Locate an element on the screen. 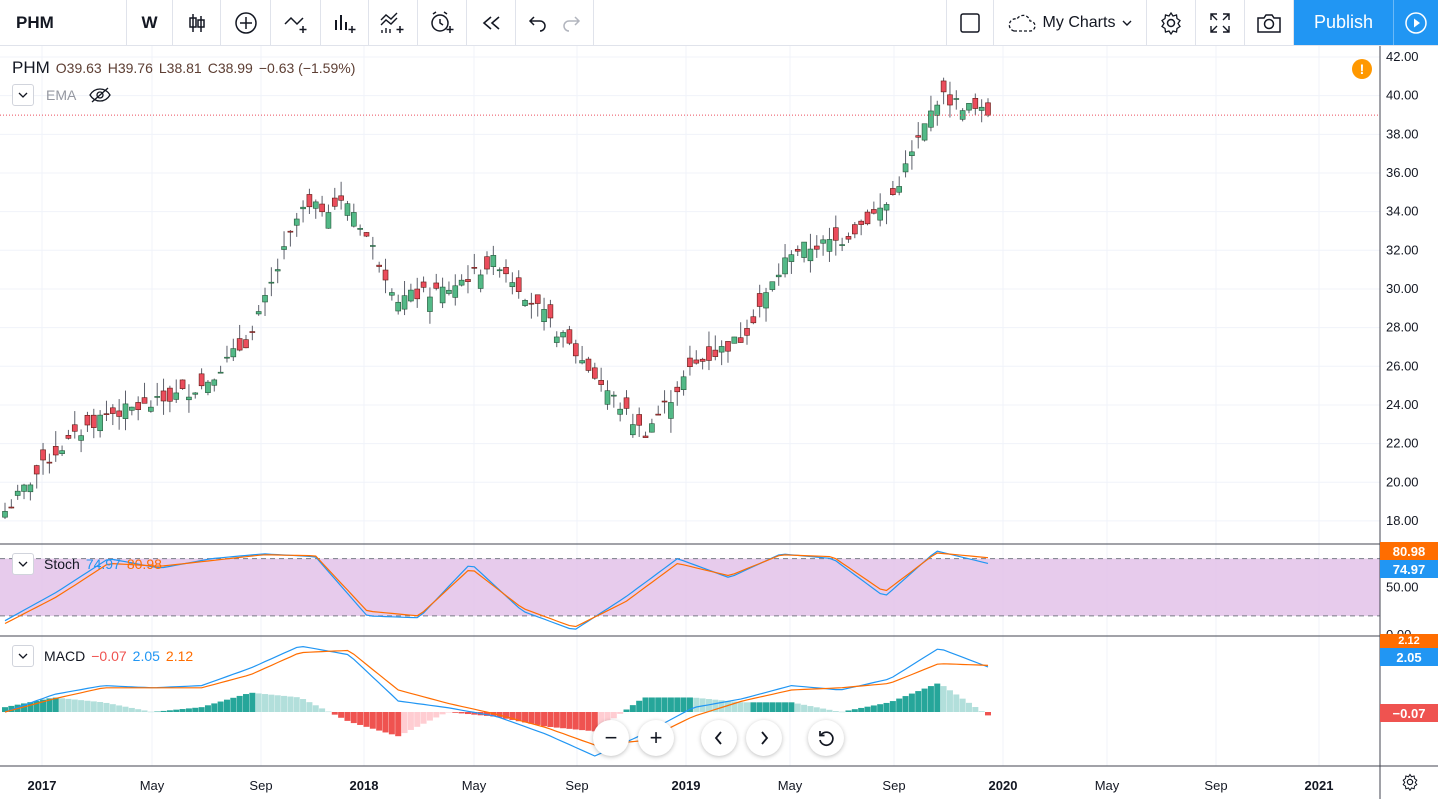  time-tick-label: 2017 is located at coordinates (42, 785).